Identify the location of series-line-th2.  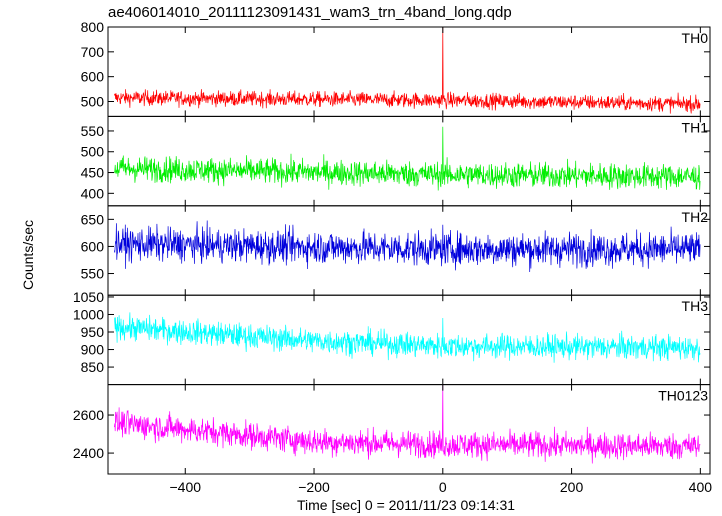
(407, 246).